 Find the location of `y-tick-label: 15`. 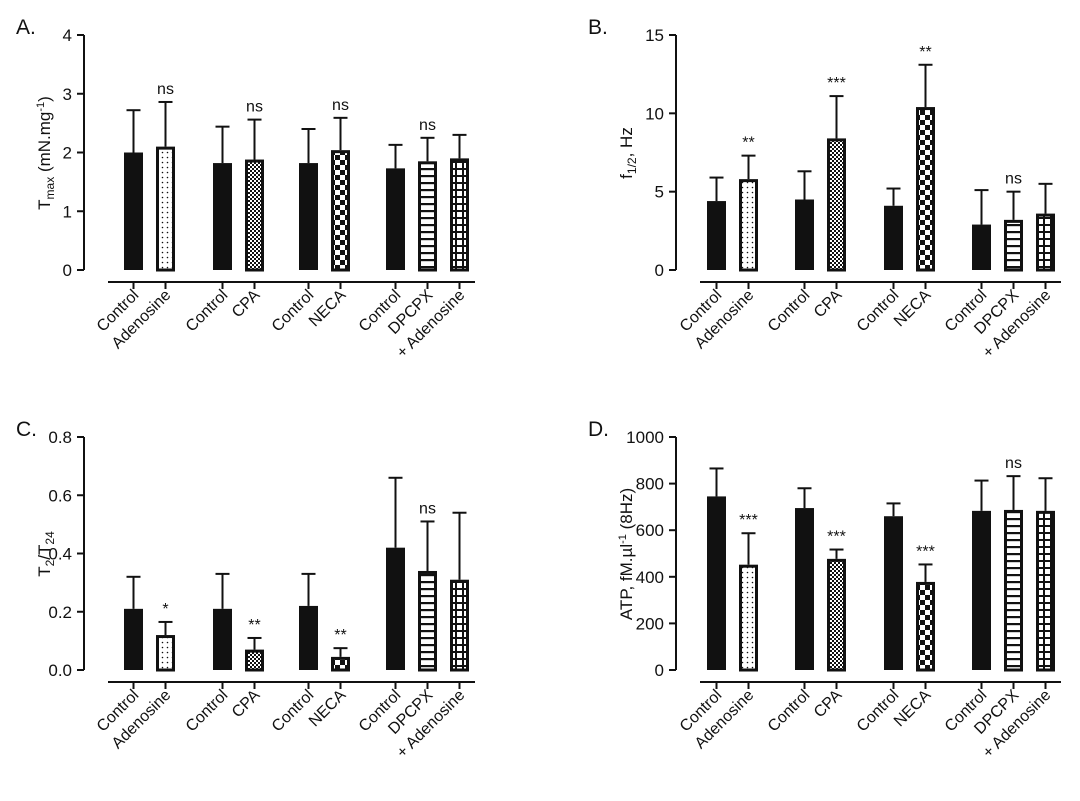

y-tick-label: 15 is located at coordinates (654, 35).